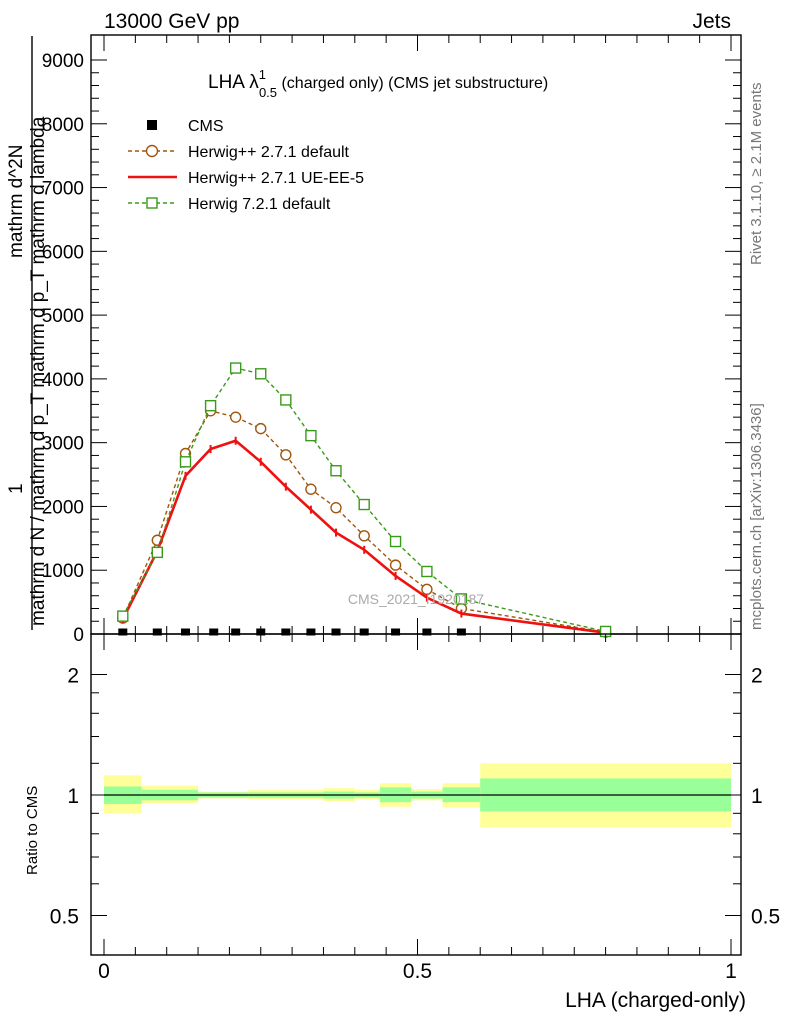 Image resolution: width=786 pixels, height=1024 pixels. What do you see at coordinates (276, 178) in the screenshot?
I see `legend-label: Herwig++ 2.7.1 UE-EE-5` at bounding box center [276, 178].